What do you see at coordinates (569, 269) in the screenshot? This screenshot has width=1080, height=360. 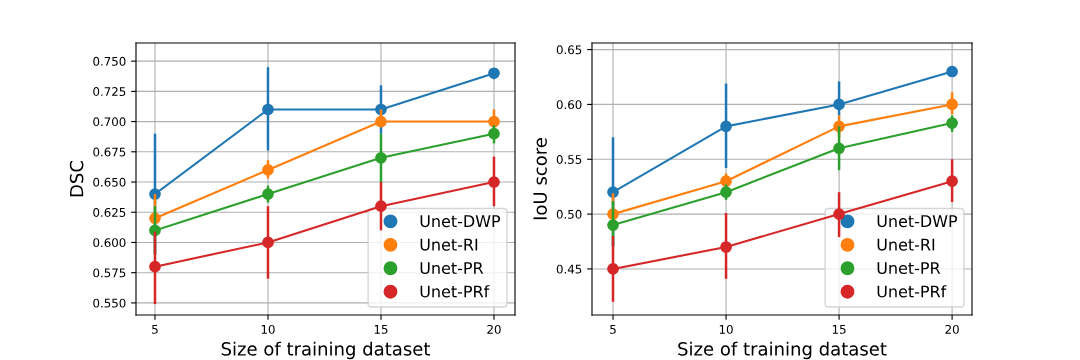 I see `y-tick-label: 0.45` at bounding box center [569, 269].